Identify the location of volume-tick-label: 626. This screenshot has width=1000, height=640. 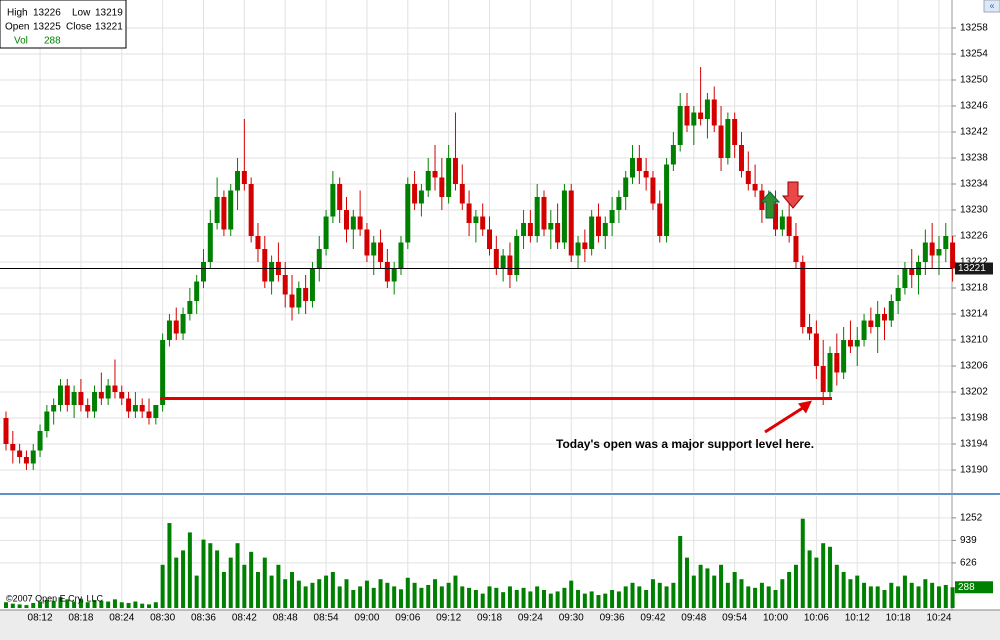
(968, 563).